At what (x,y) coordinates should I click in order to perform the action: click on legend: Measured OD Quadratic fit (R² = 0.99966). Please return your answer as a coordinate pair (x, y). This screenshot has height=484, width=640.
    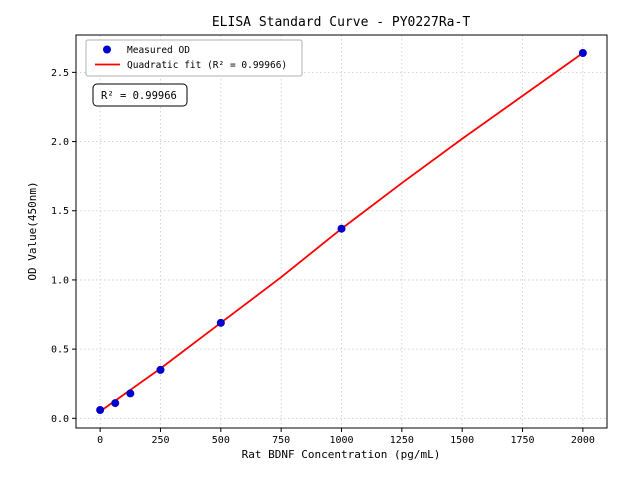
    Looking at the image, I should click on (194, 58).